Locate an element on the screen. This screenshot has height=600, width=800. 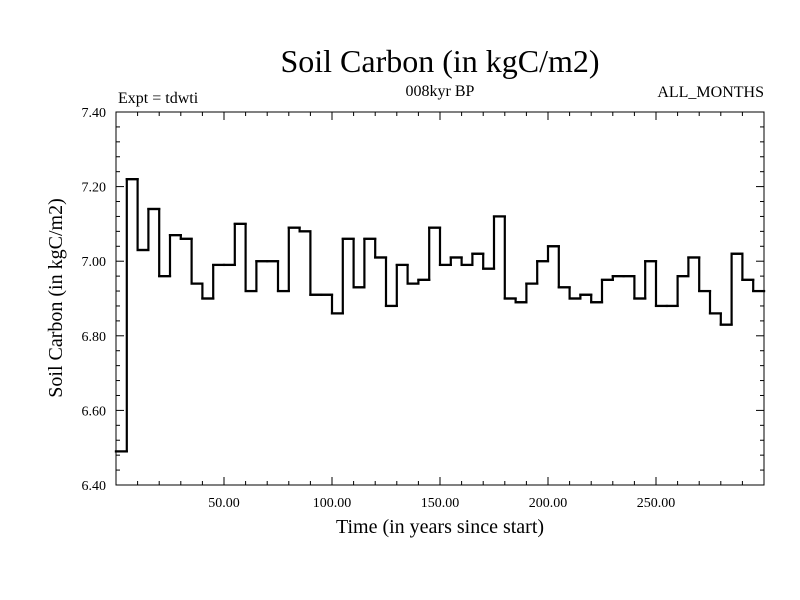
y-tick-label: 6.60 is located at coordinates (94, 411).